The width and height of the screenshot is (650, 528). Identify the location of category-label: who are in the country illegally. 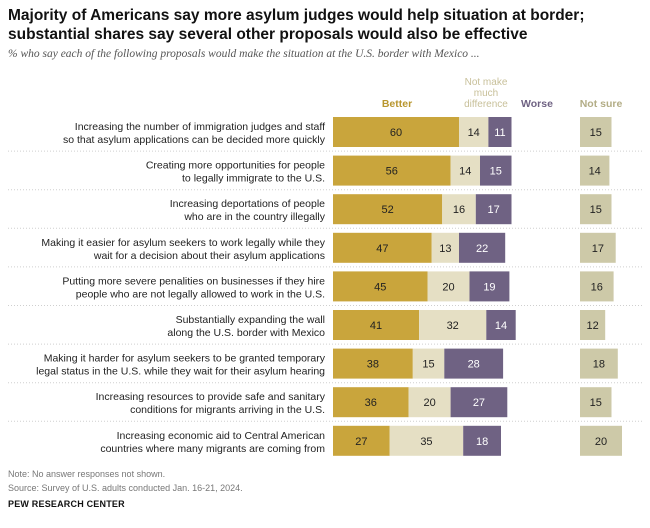
(254, 217).